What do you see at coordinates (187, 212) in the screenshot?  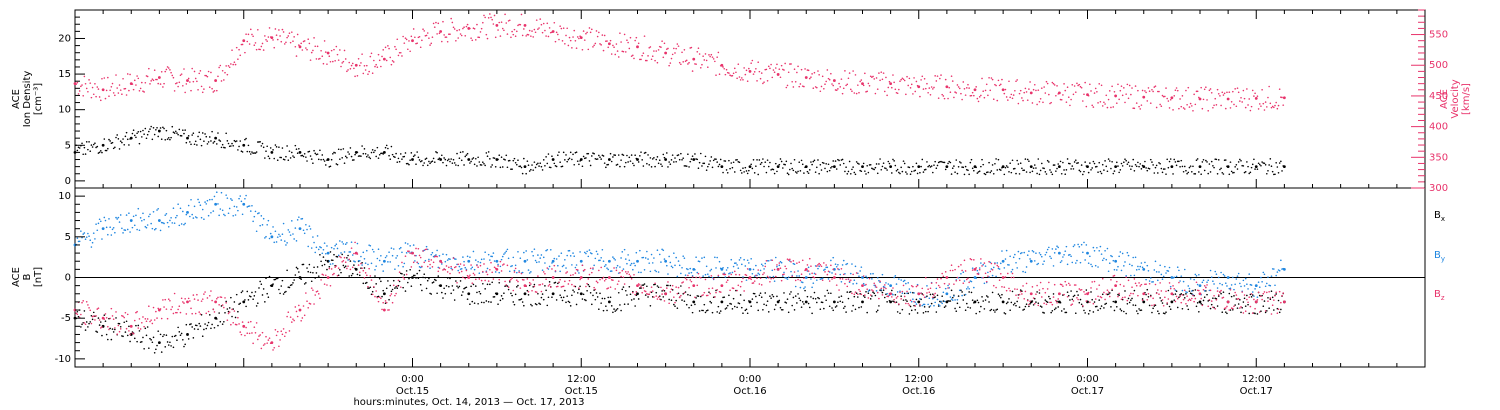 I see `by-point` at bounding box center [187, 212].